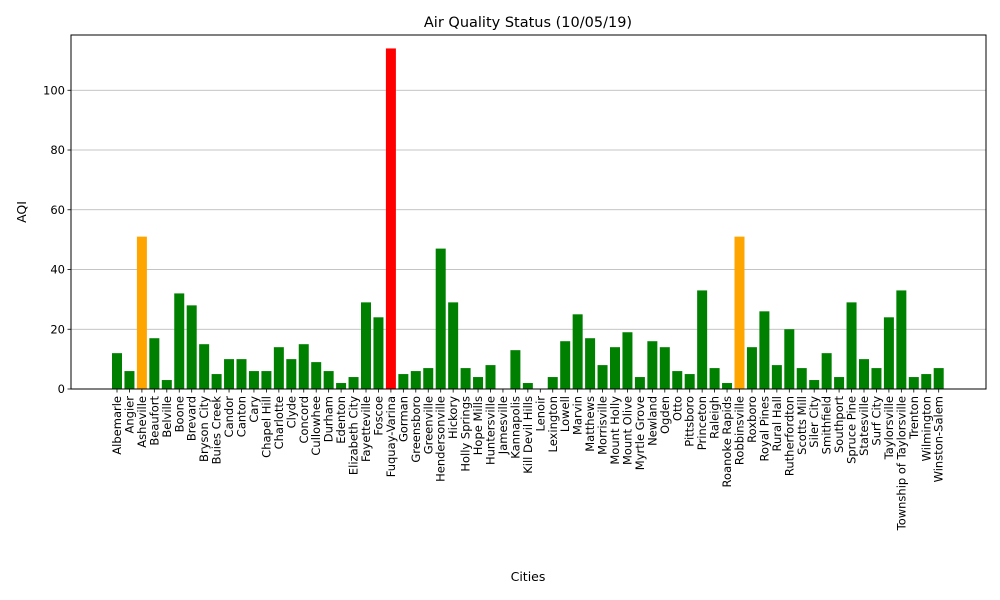 The height and width of the screenshot is (600, 1000). I want to click on x-tick-label: Smithfield, so click(827, 425).